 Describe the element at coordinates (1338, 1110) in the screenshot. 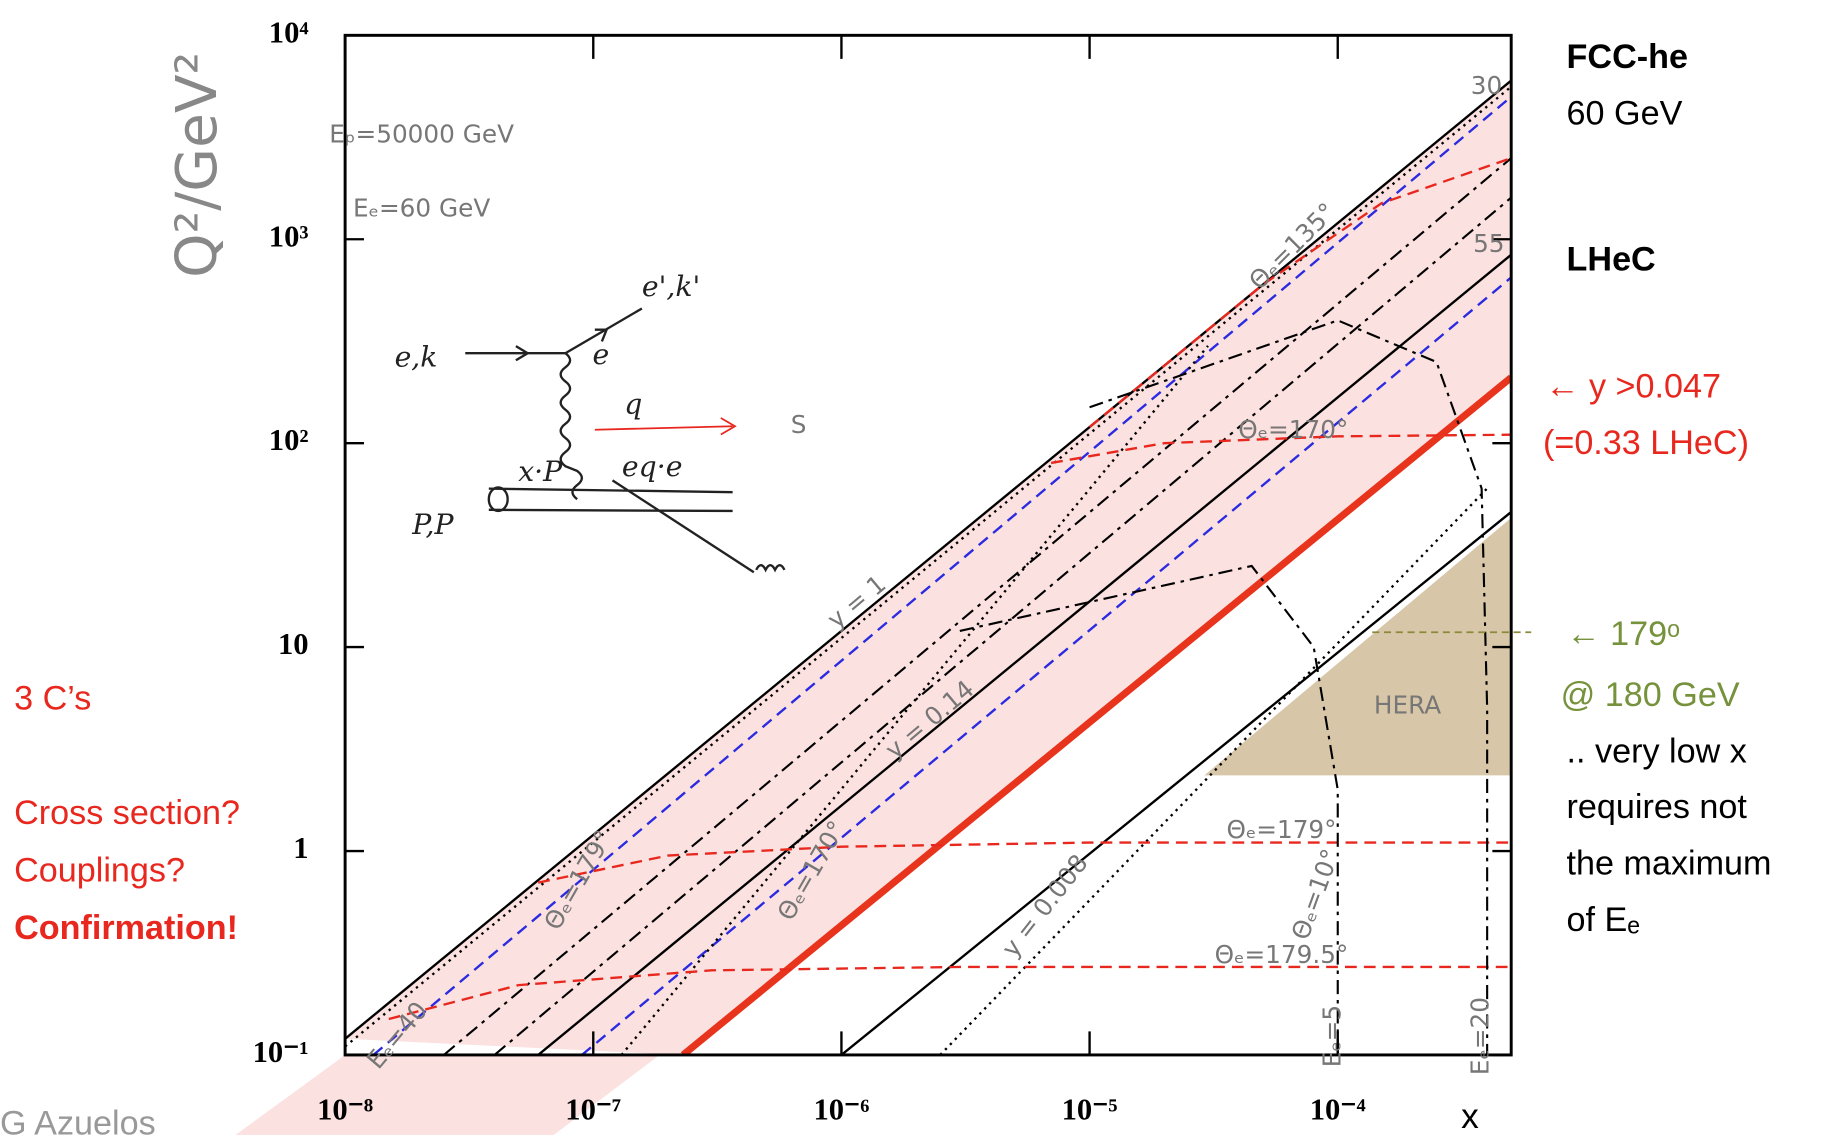

I see `x-tick-label: 10⁻⁴` at that location.